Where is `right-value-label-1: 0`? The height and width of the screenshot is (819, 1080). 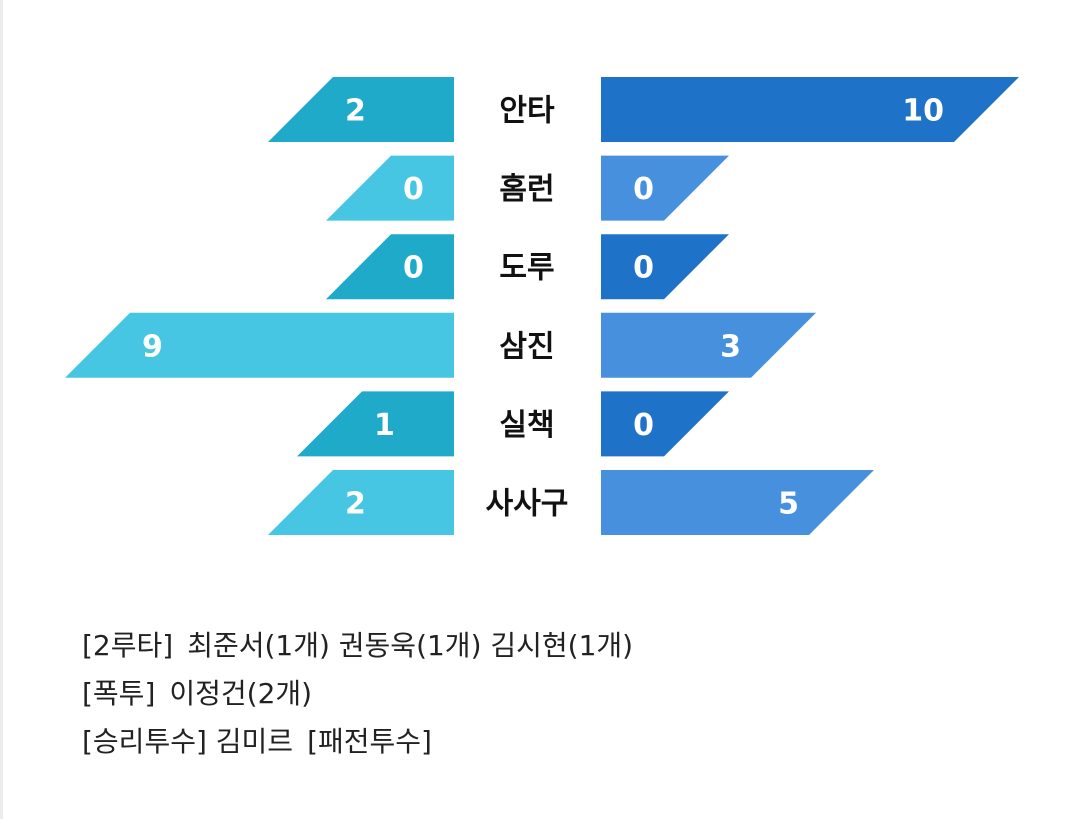 right-value-label-1: 0 is located at coordinates (643, 189).